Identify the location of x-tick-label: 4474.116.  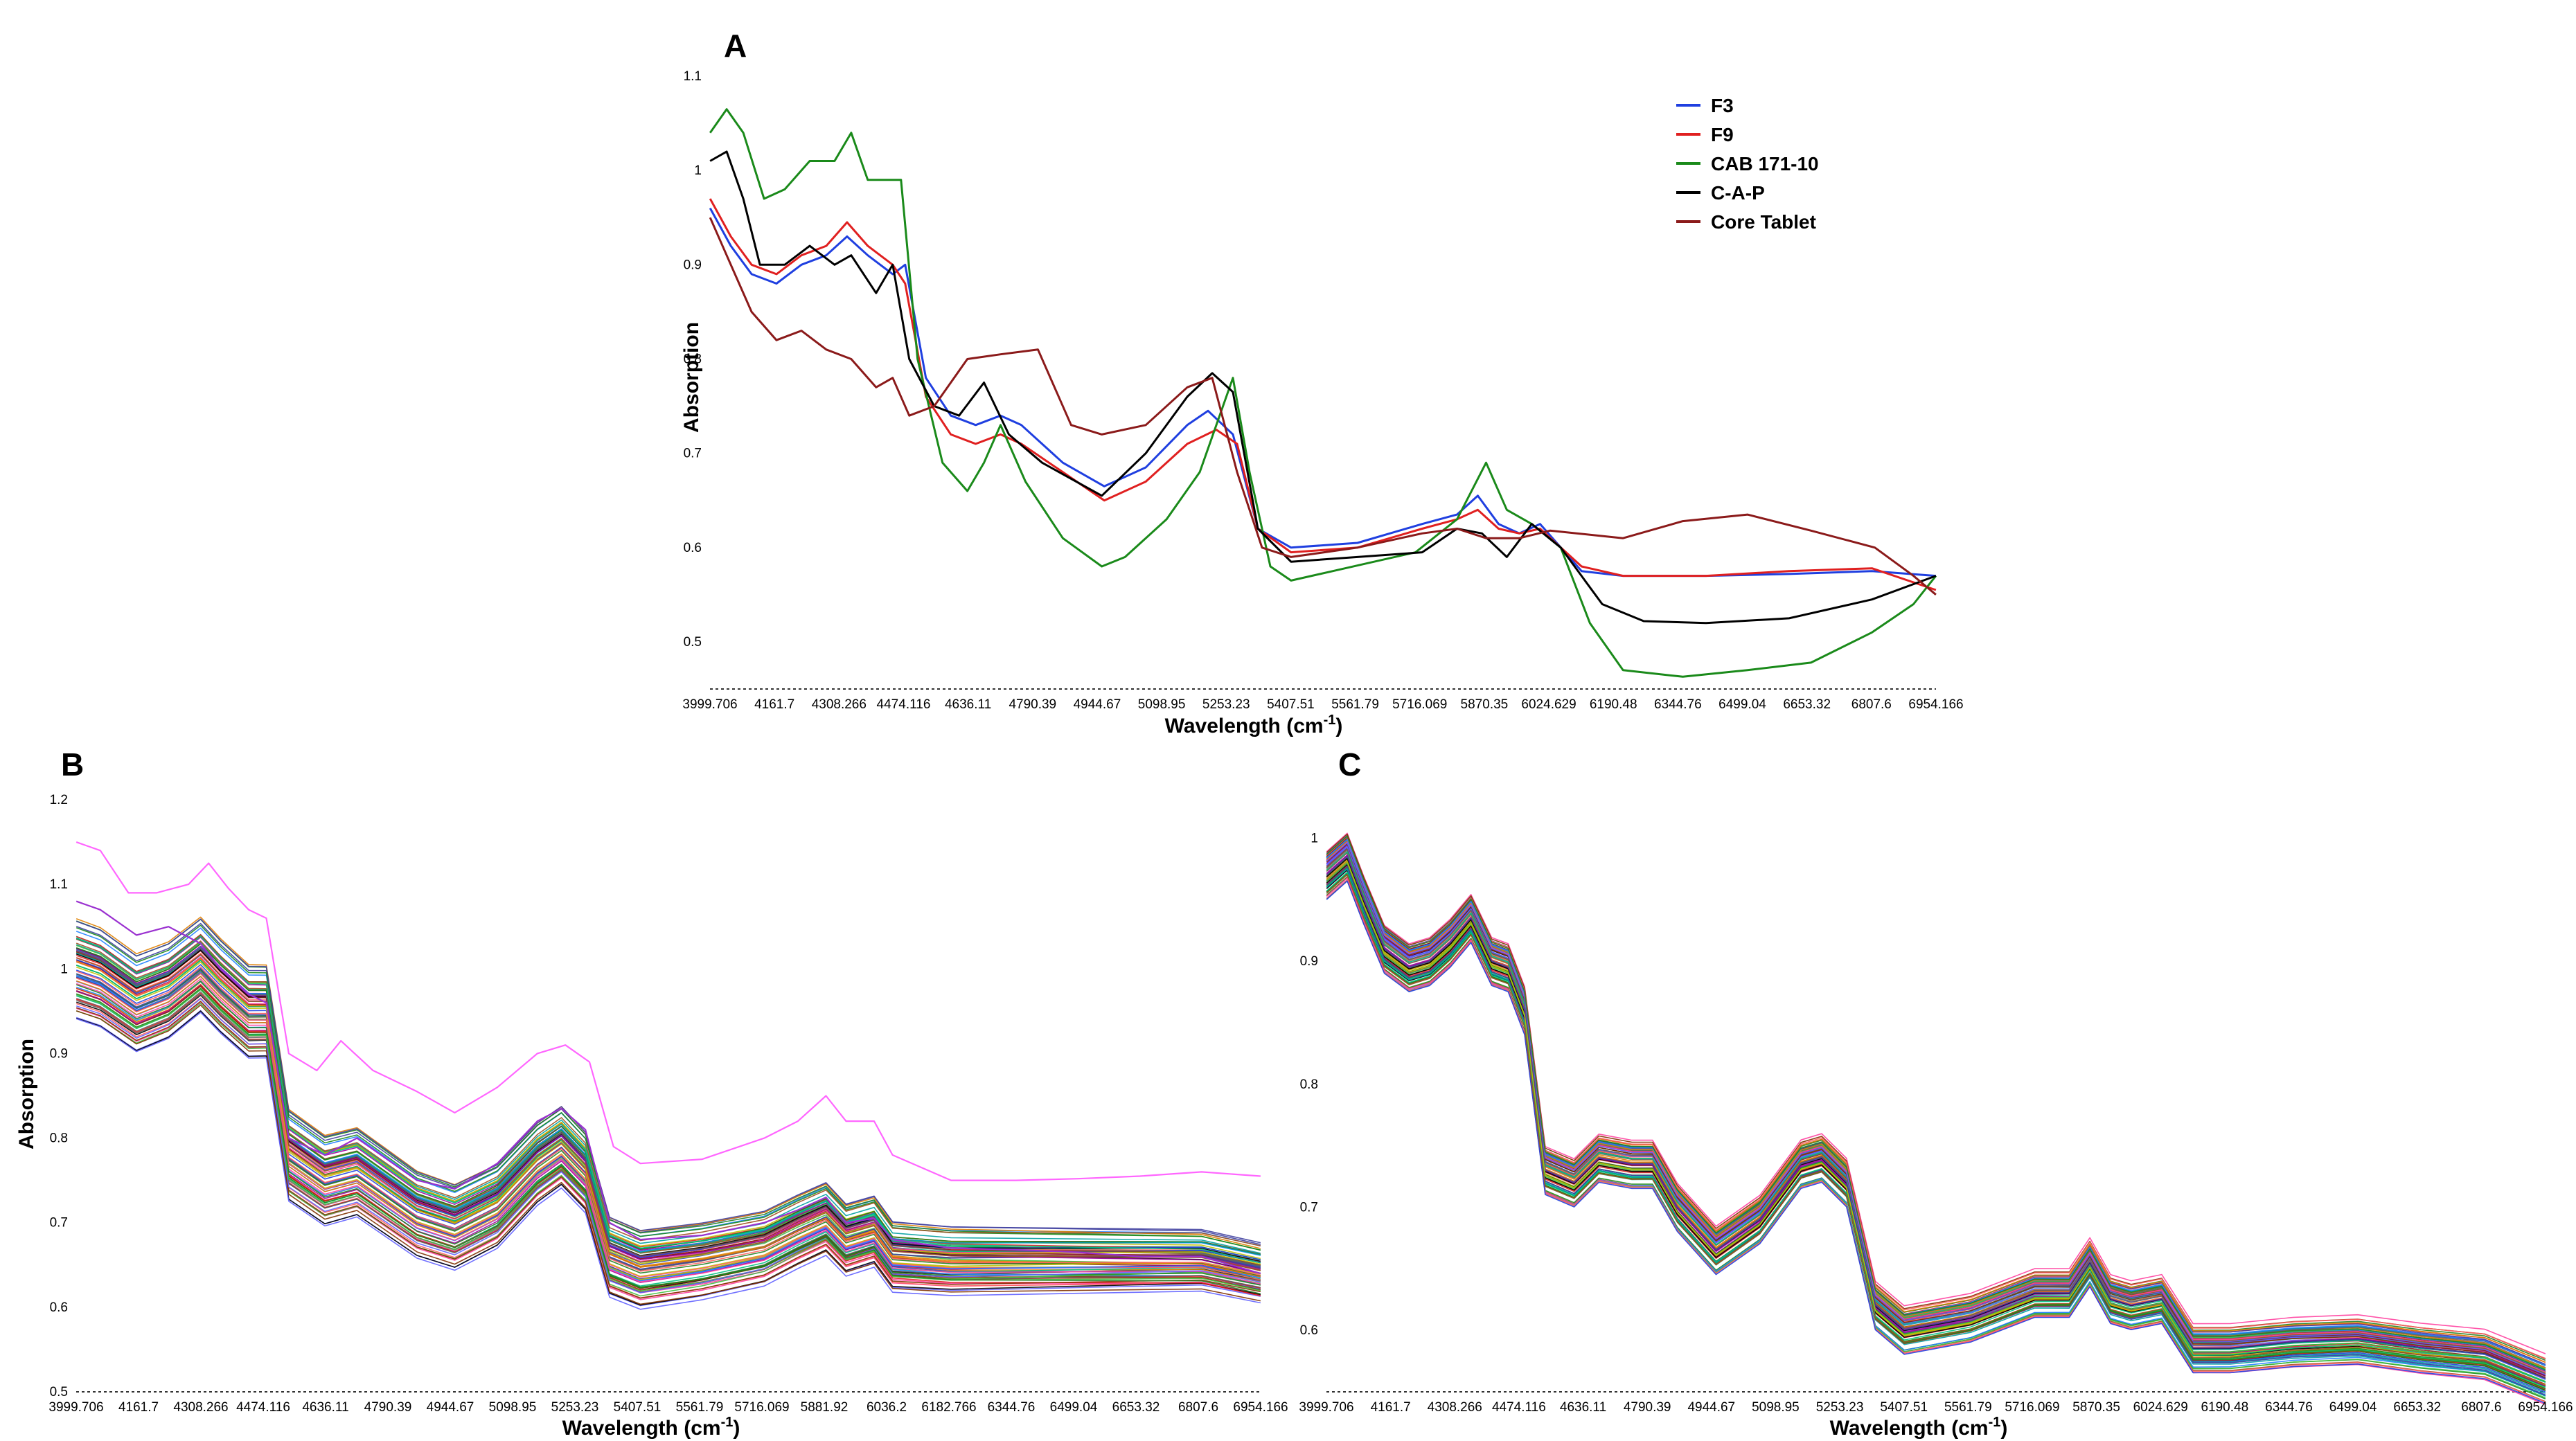
(263, 1407).